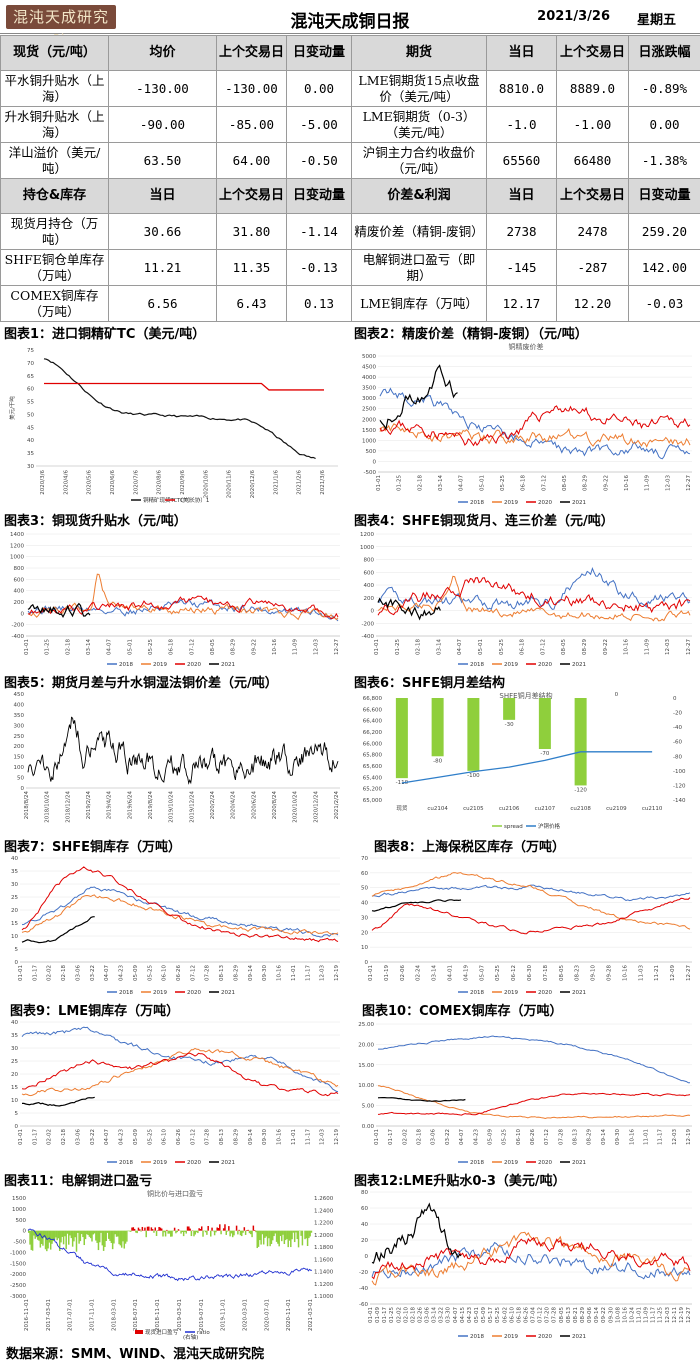 The image size is (700, 1362). Describe the element at coordinates (275, 805) in the screenshot. I see `x-tick-label: 2020/8/24` at that location.